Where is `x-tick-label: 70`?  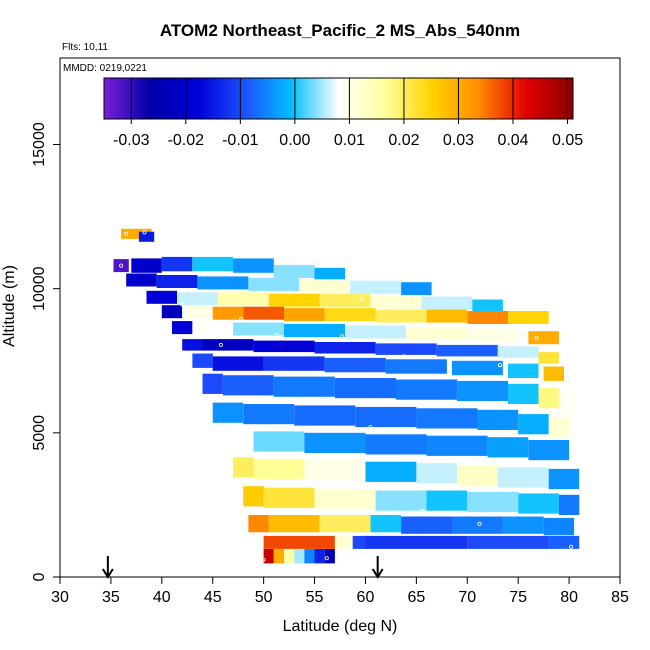
x-tick-label: 70 is located at coordinates (467, 597).